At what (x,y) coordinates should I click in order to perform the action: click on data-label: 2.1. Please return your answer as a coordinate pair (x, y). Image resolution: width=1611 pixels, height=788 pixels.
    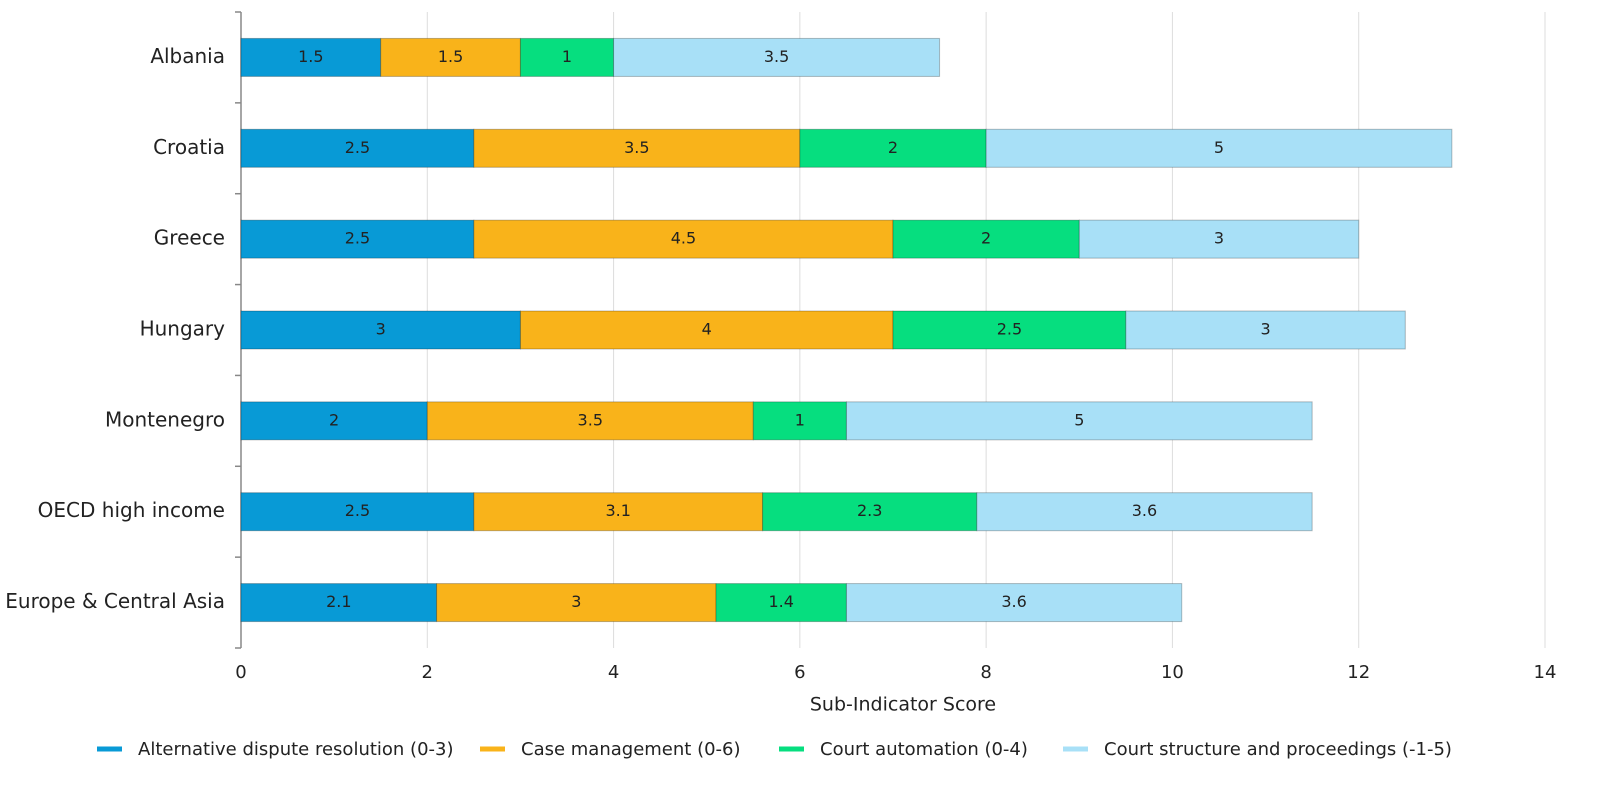
    Looking at the image, I should click on (338, 601).